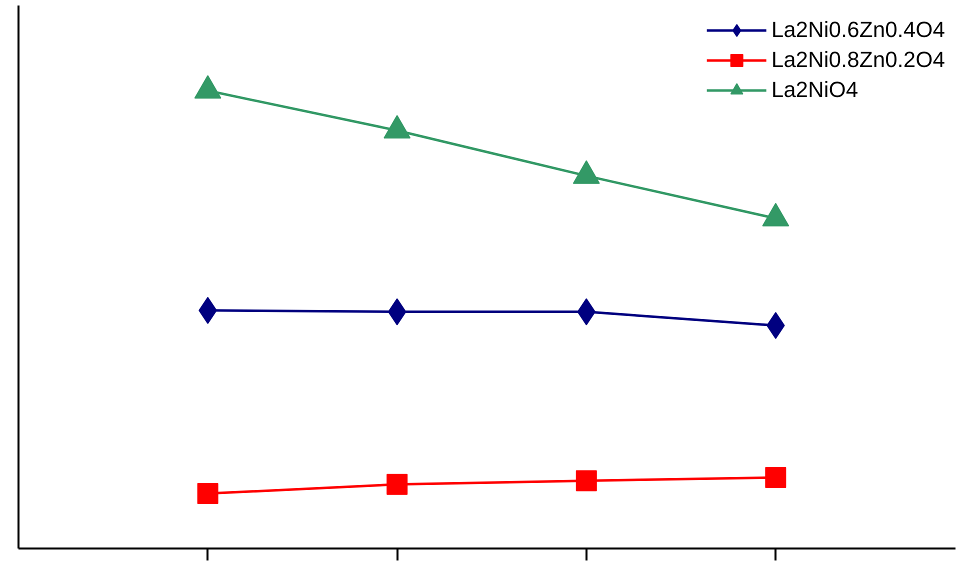 This screenshot has width=959, height=561. I want to click on legend-label: La2Ni0.6Zn0.4O4, so click(858, 30).